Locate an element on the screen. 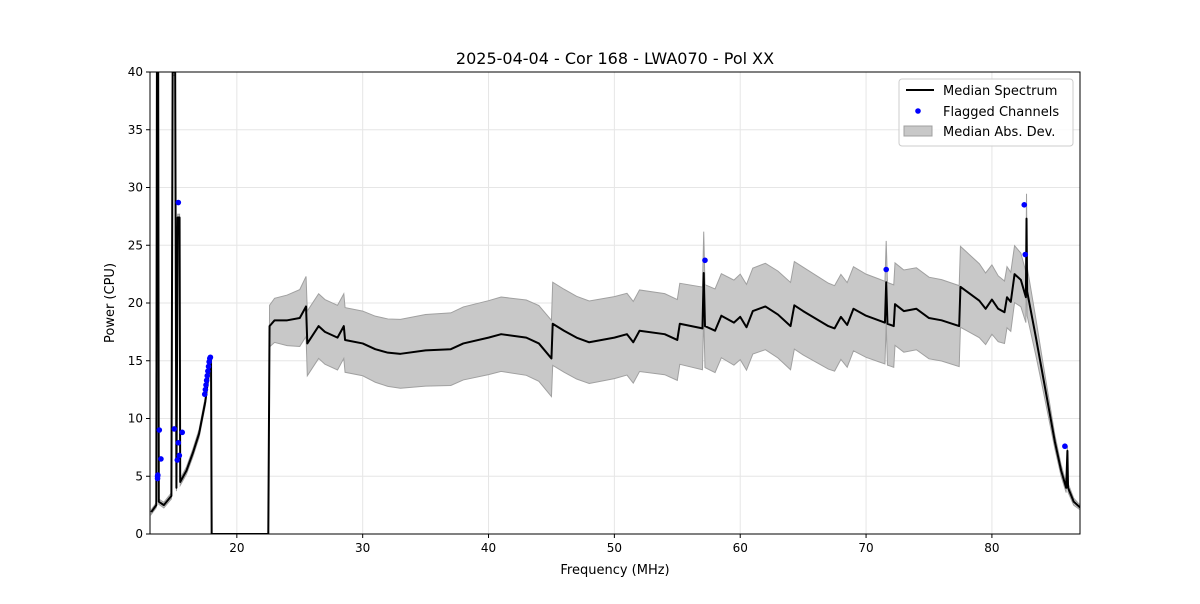 The height and width of the screenshot is (604, 1200). y-axis-label: Power (CPU) is located at coordinates (110, 303).